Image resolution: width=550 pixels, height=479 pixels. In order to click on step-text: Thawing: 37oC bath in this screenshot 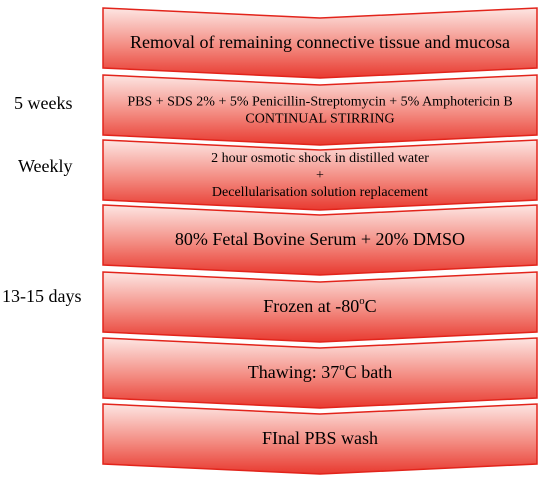, I will do `click(320, 371)`.